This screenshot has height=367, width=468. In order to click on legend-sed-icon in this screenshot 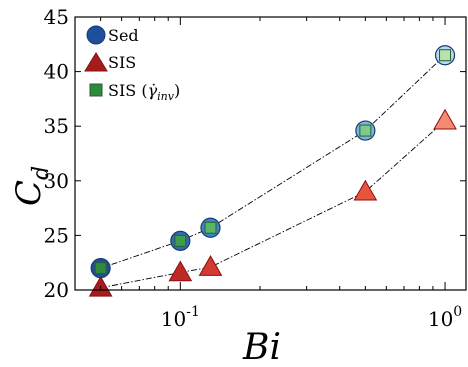, I will do `click(96, 35)`.